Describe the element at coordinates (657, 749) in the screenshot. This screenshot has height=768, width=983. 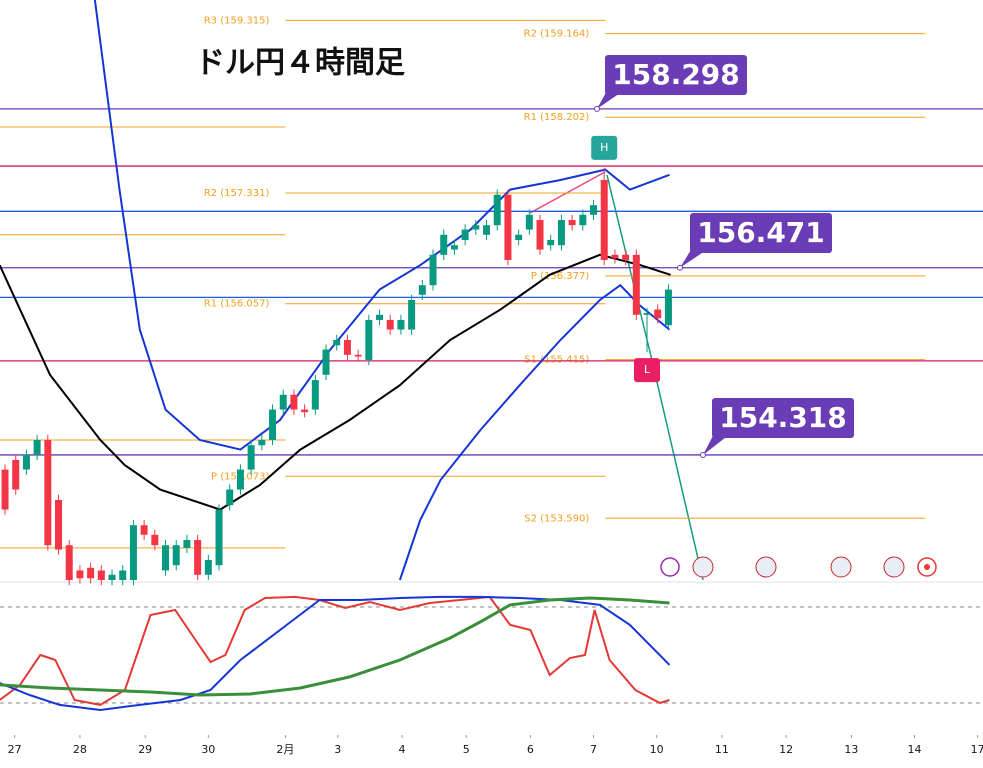
I see `x-tick-label: 10` at that location.